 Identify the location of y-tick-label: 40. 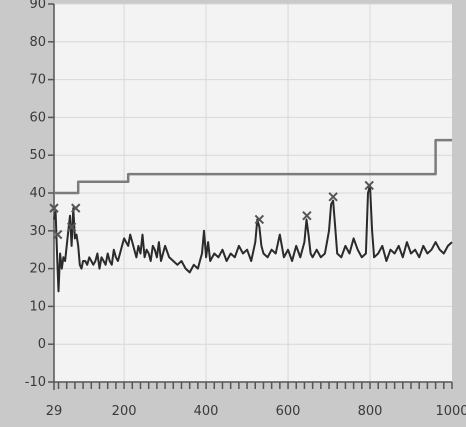
(37, 193).